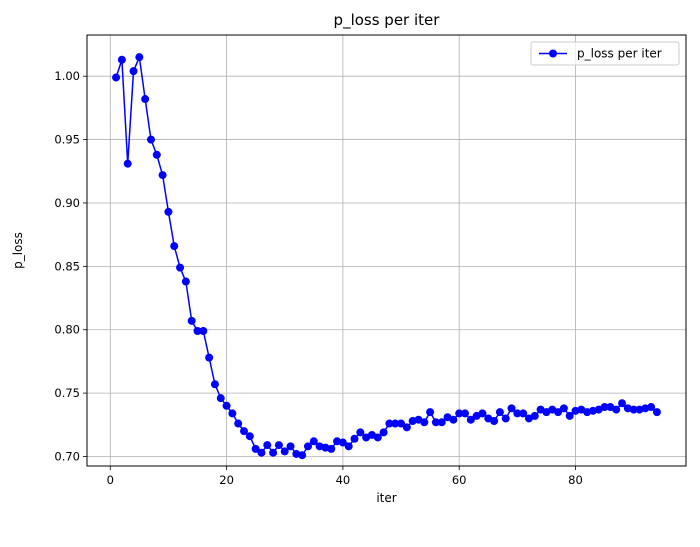 The height and width of the screenshot is (547, 700). I want to click on x-axis-ticks: 0 20 40 60 80, so click(345, 476).